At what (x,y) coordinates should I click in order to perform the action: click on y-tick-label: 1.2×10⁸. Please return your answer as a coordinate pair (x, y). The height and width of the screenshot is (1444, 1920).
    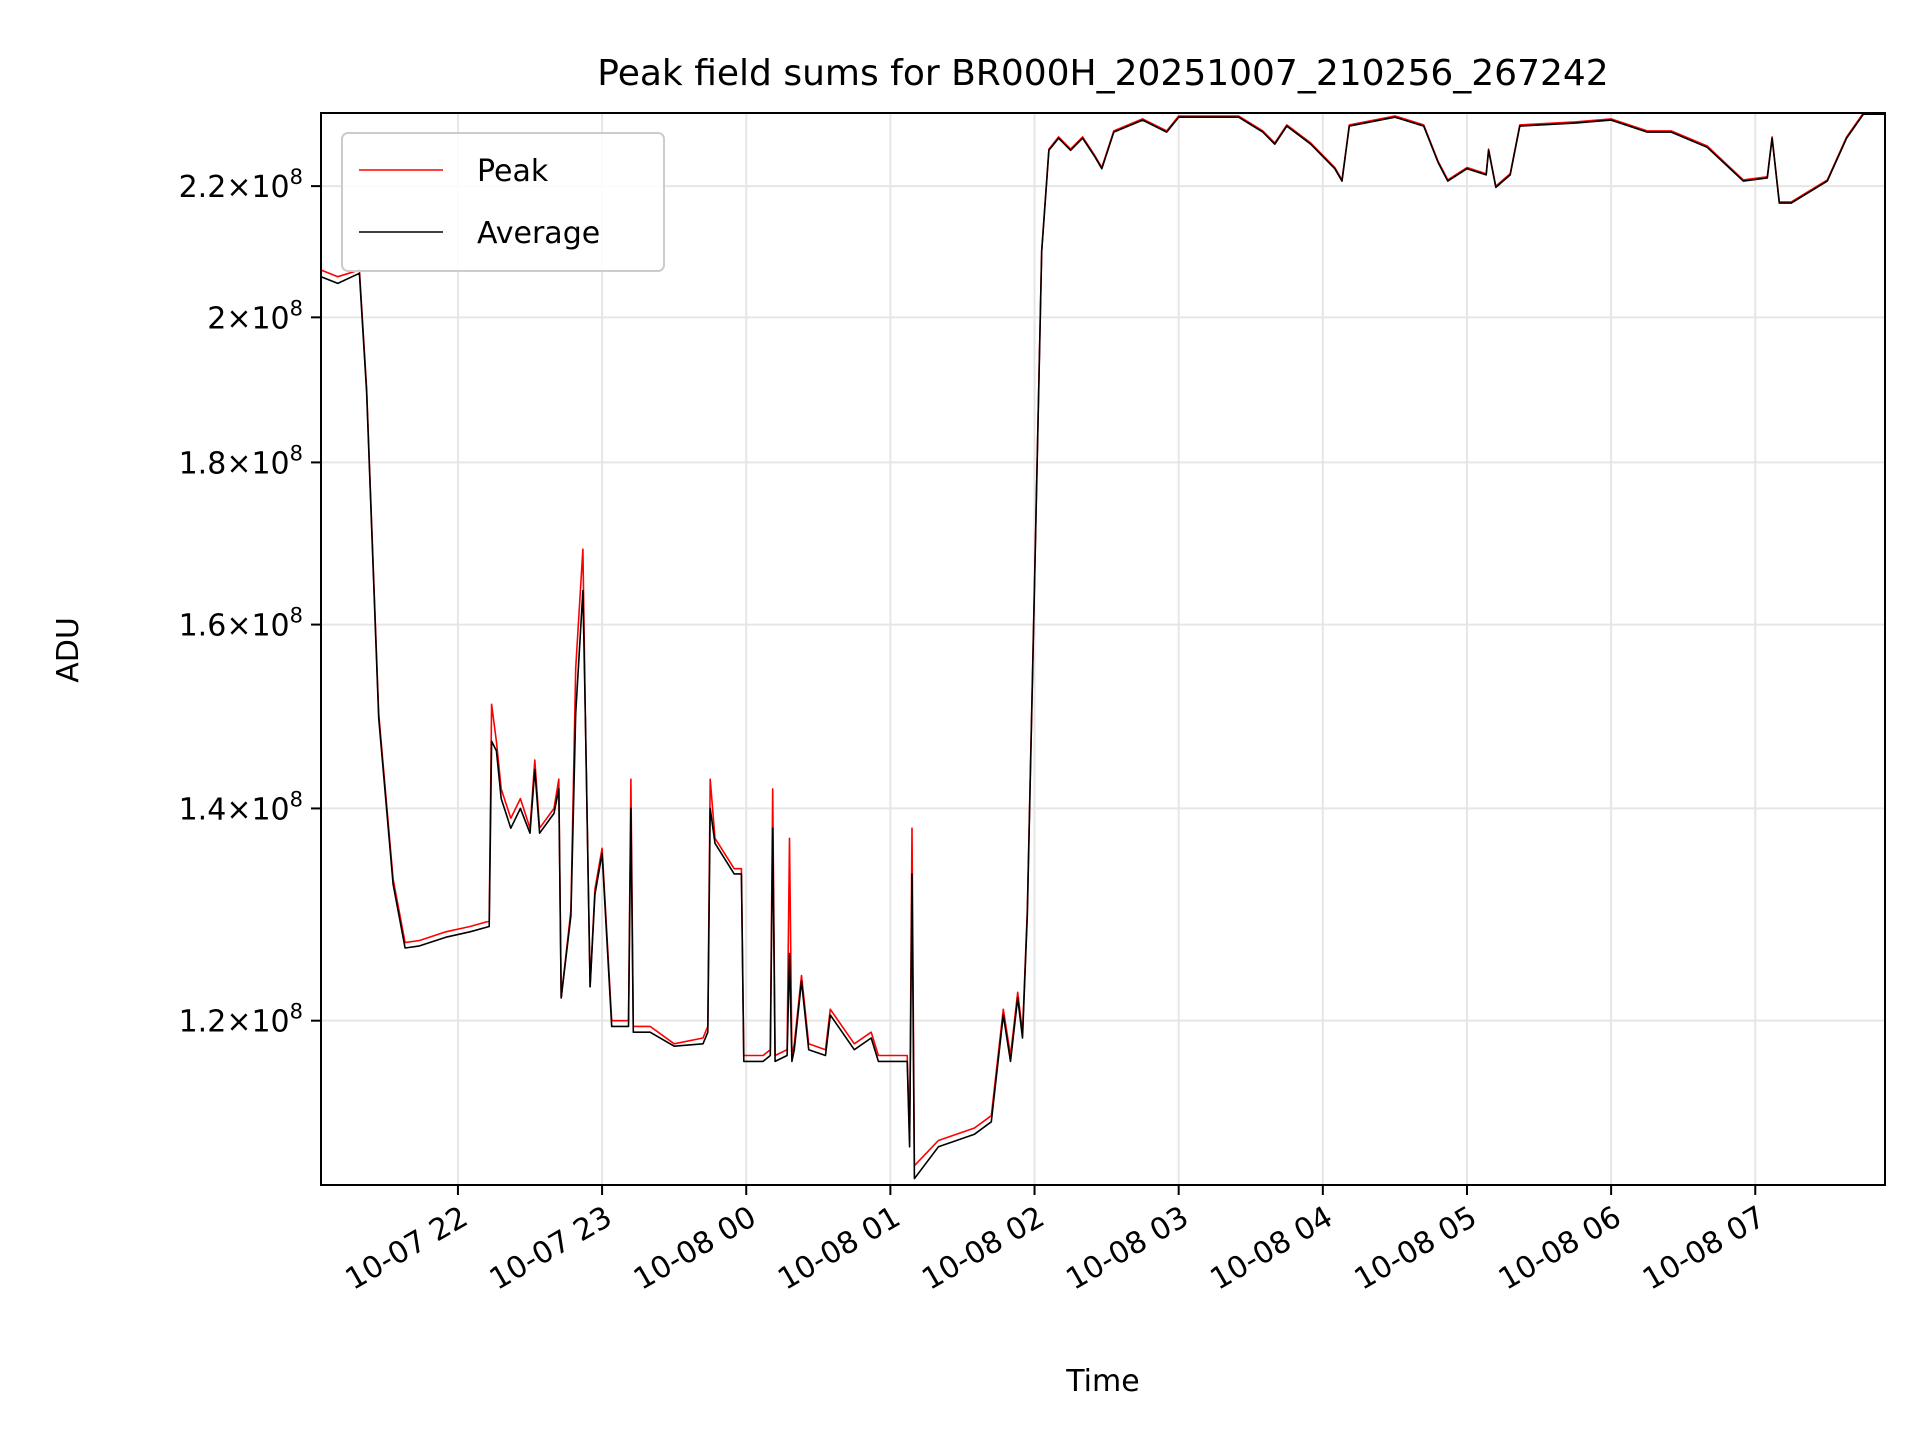
    Looking at the image, I should click on (241, 1020).